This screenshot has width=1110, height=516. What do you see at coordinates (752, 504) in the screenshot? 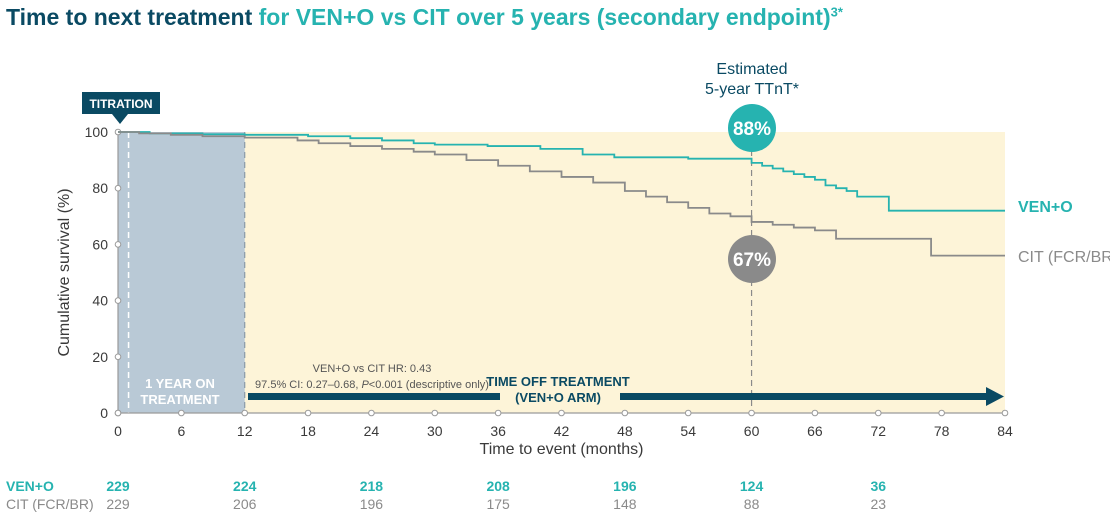
I see `risk-cell: 88` at bounding box center [752, 504].